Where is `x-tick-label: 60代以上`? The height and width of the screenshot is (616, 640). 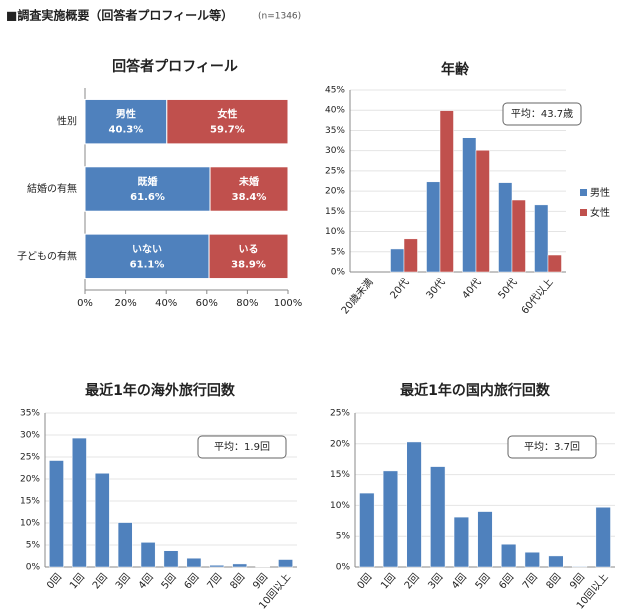 x-tick-label: 60代以上 is located at coordinates (537, 296).